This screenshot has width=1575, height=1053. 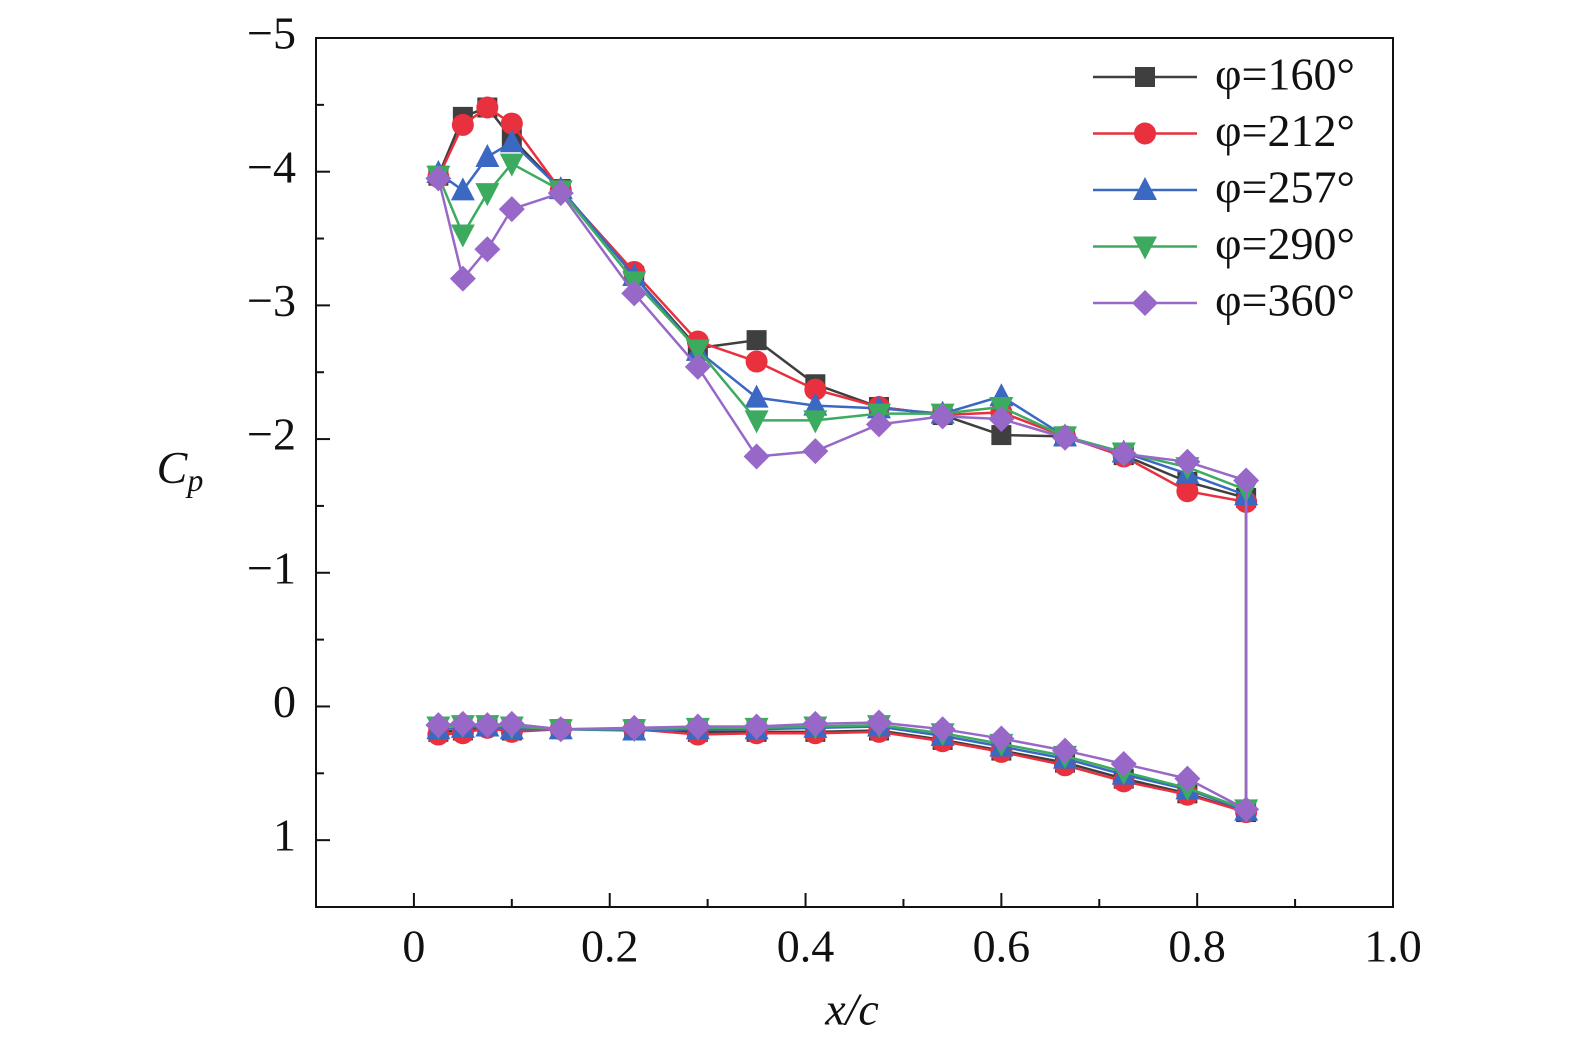 I want to click on y-label-sub: p, so click(x=194, y=480).